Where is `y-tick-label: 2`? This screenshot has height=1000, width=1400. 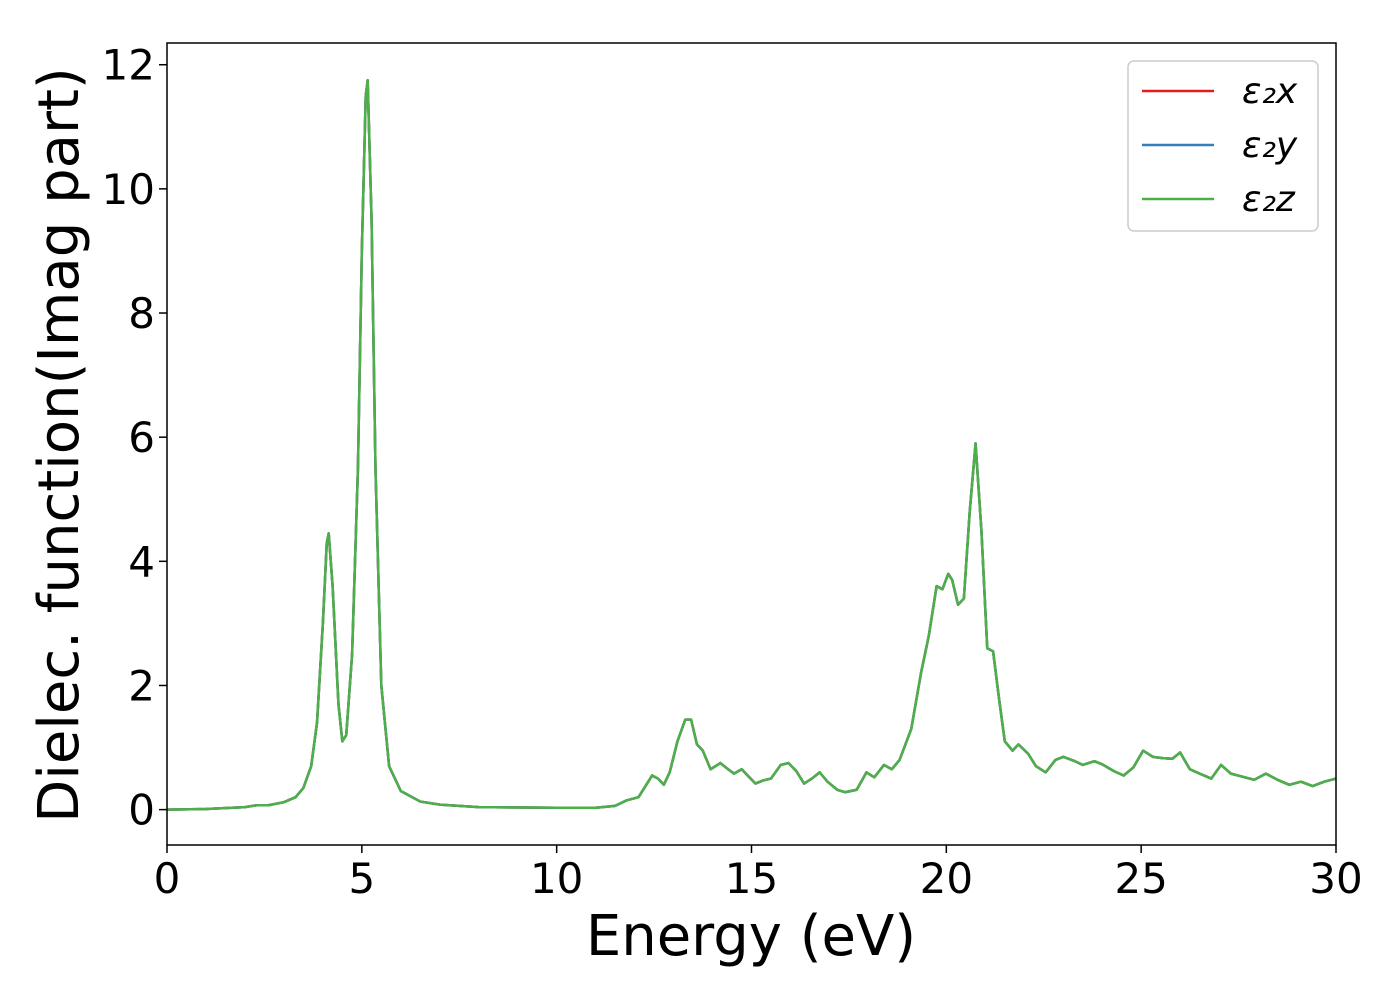 y-tick-label: 2 is located at coordinates (141, 685).